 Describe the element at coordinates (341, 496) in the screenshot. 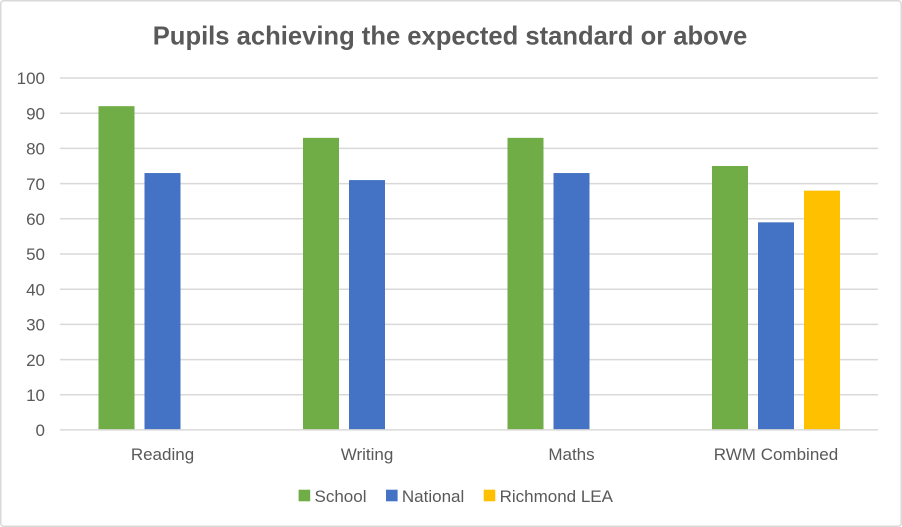

I see `svg-text: School` at that location.